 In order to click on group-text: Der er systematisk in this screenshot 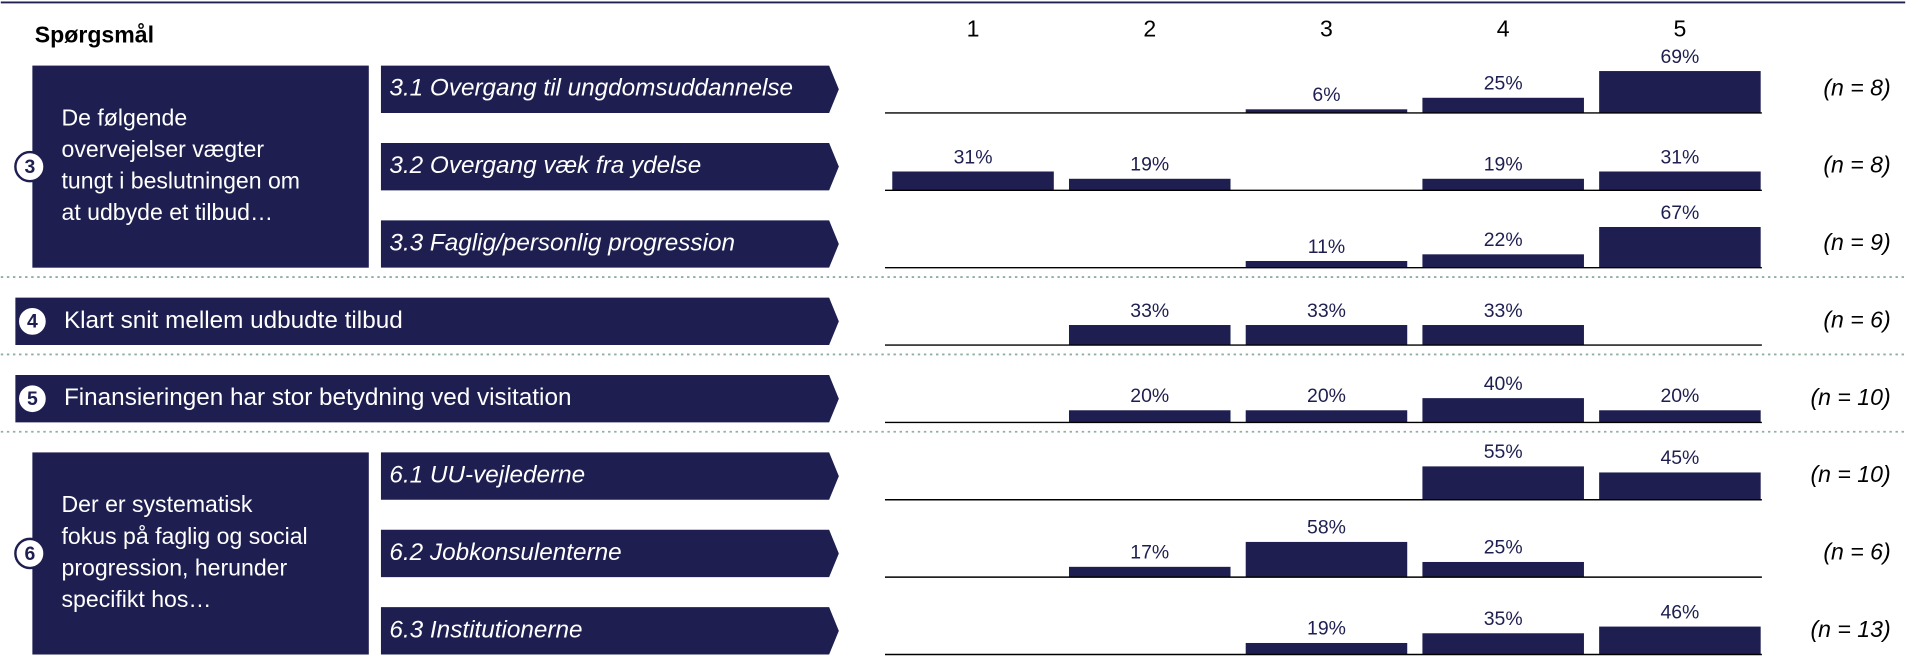, I will do `click(157, 504)`.